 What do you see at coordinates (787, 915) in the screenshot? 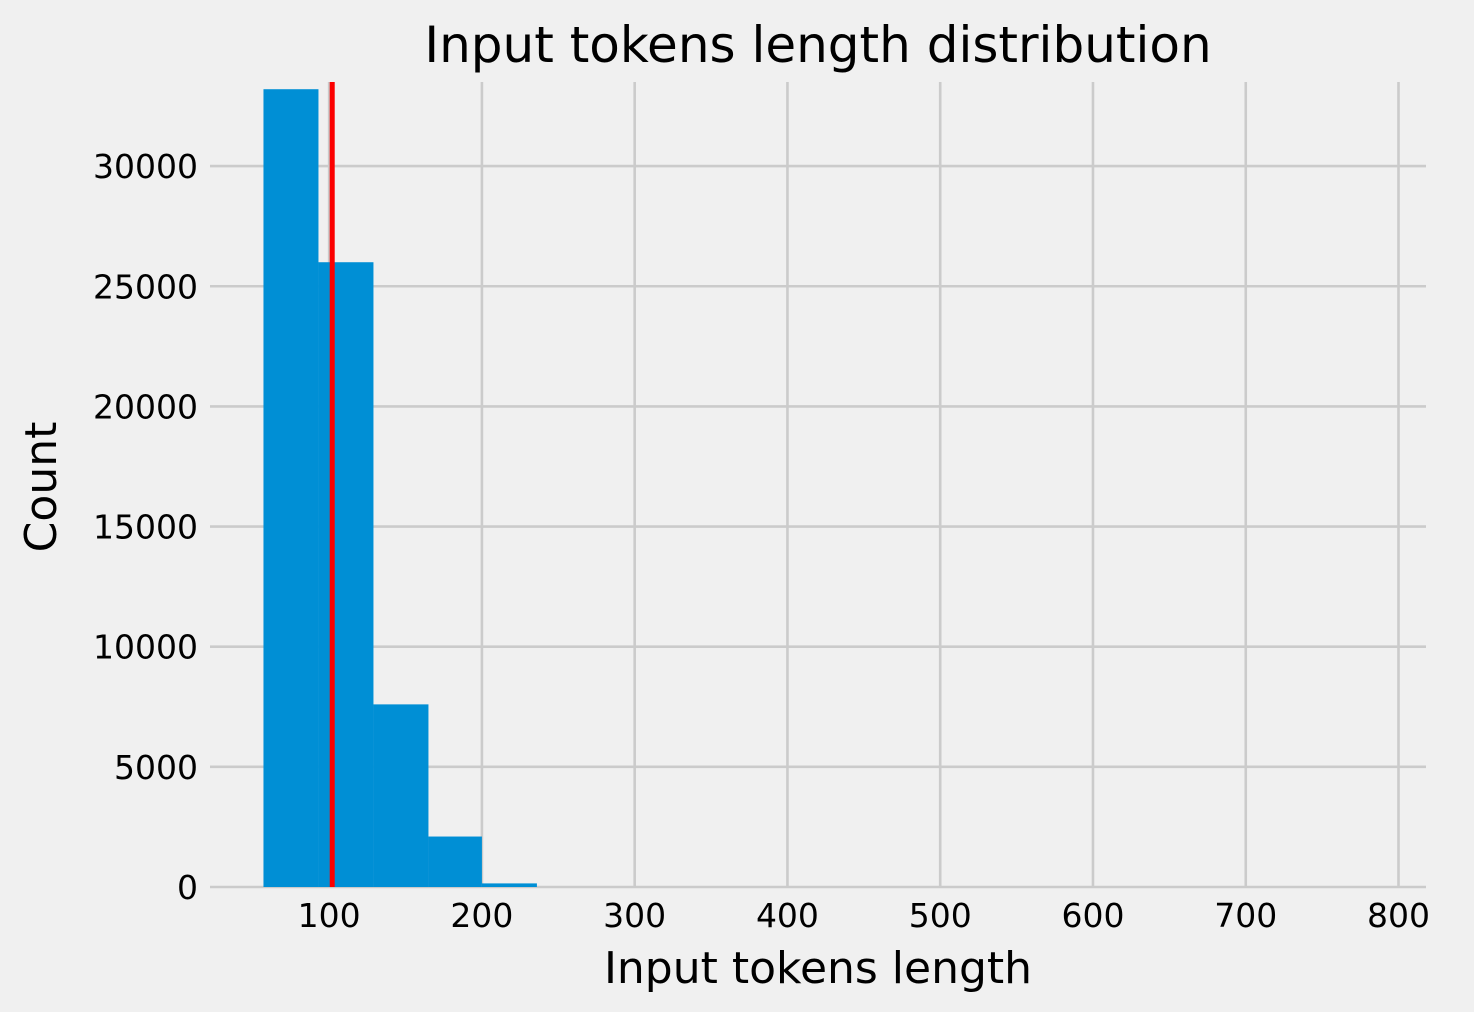
I see `x-tick-label: 400` at bounding box center [787, 915].